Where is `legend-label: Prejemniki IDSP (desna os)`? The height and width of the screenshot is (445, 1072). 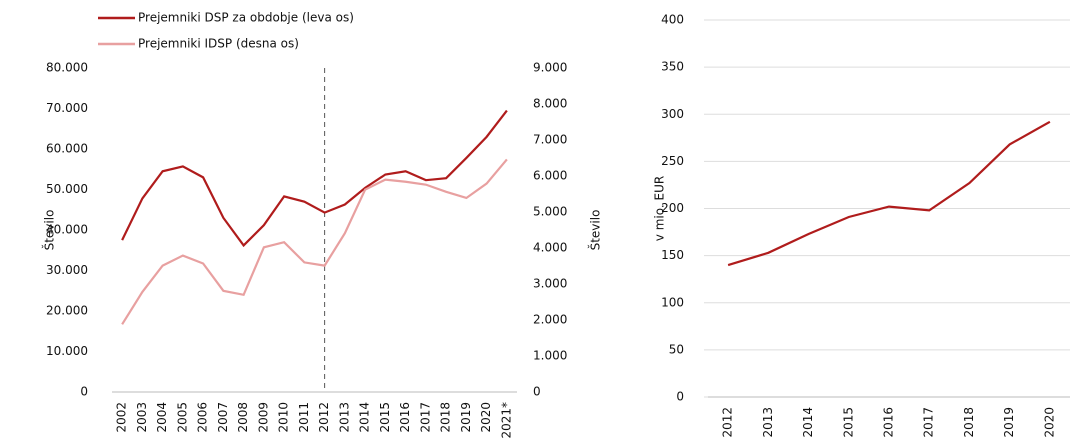
legend-label: Prejemniki IDSP (desna os) is located at coordinates (218, 44).